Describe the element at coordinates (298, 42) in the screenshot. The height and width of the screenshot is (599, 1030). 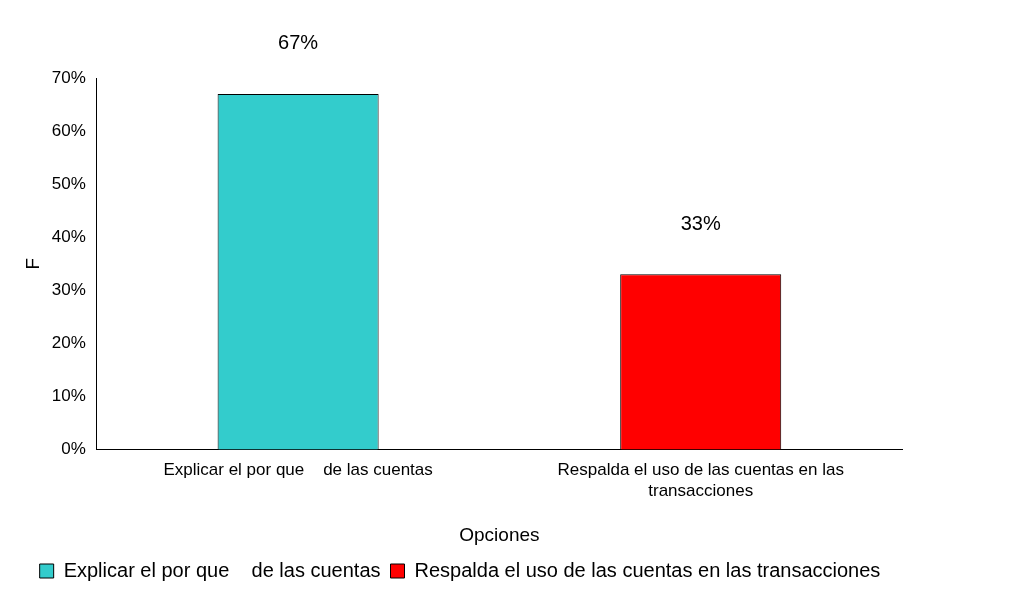
I see `data-label: 67%` at that location.